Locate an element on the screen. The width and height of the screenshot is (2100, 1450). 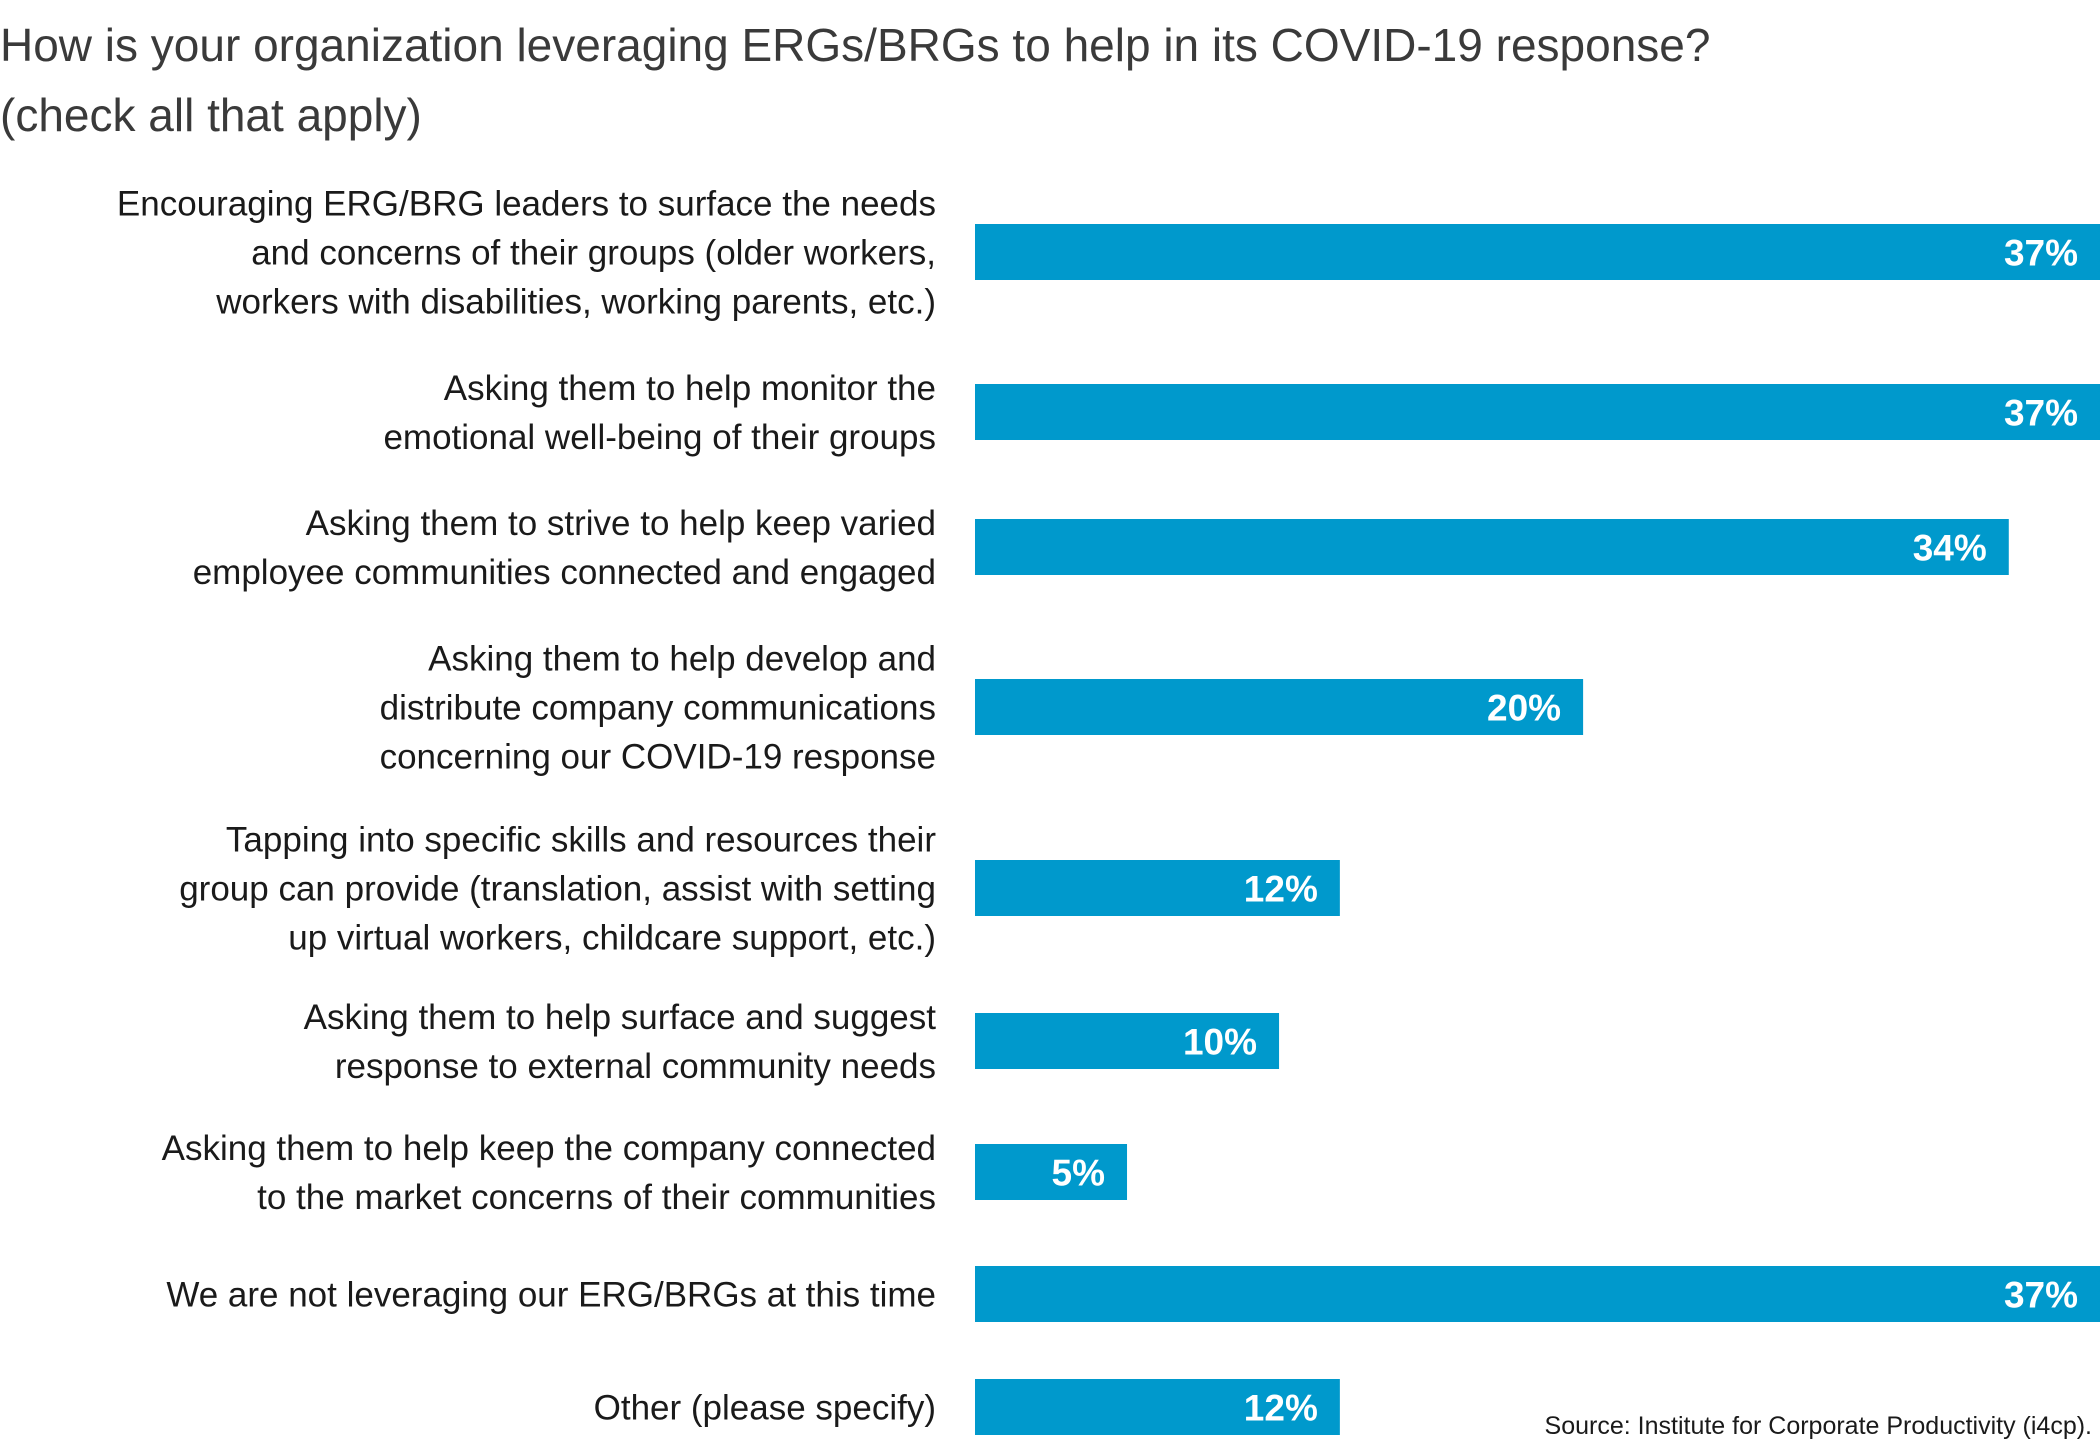
chart-subtitle: (check all that apply) is located at coordinates (211, 115).